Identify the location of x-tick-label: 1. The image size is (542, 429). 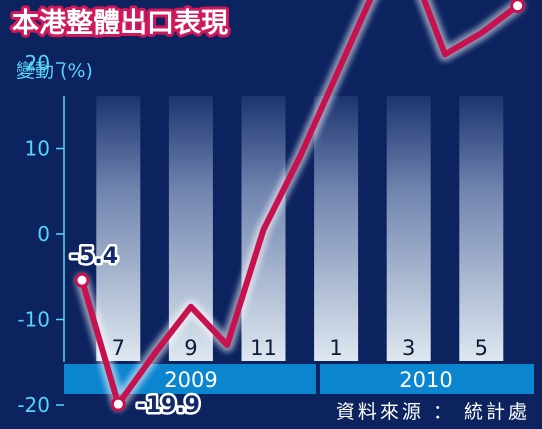
(335, 348).